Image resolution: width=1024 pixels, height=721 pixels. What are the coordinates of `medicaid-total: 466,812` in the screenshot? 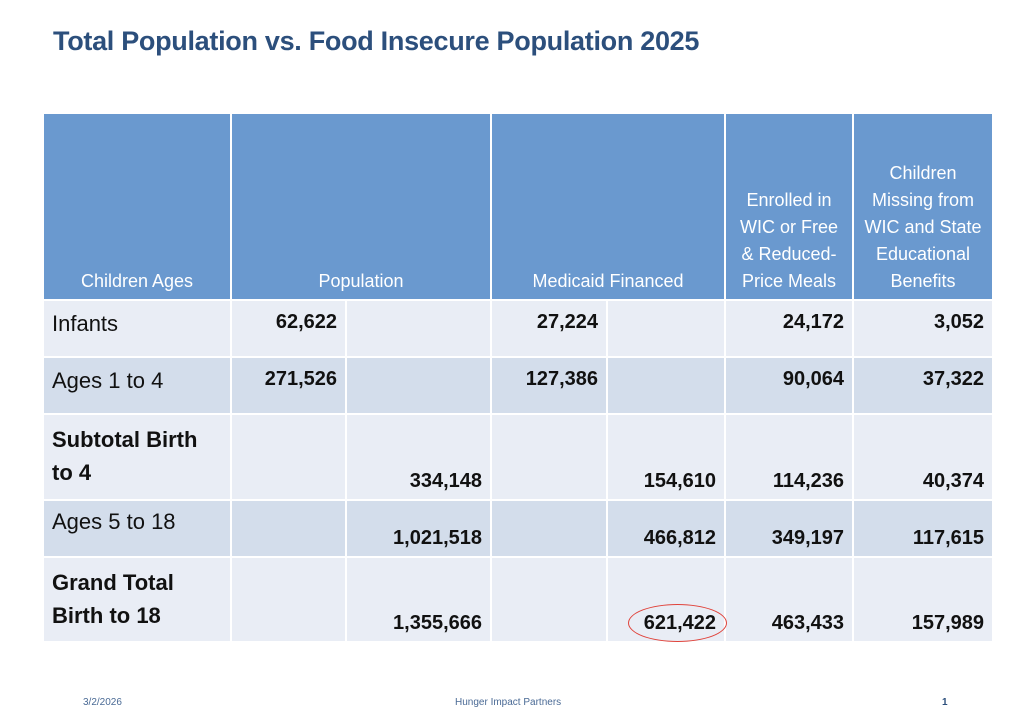 It's located at (666, 528).